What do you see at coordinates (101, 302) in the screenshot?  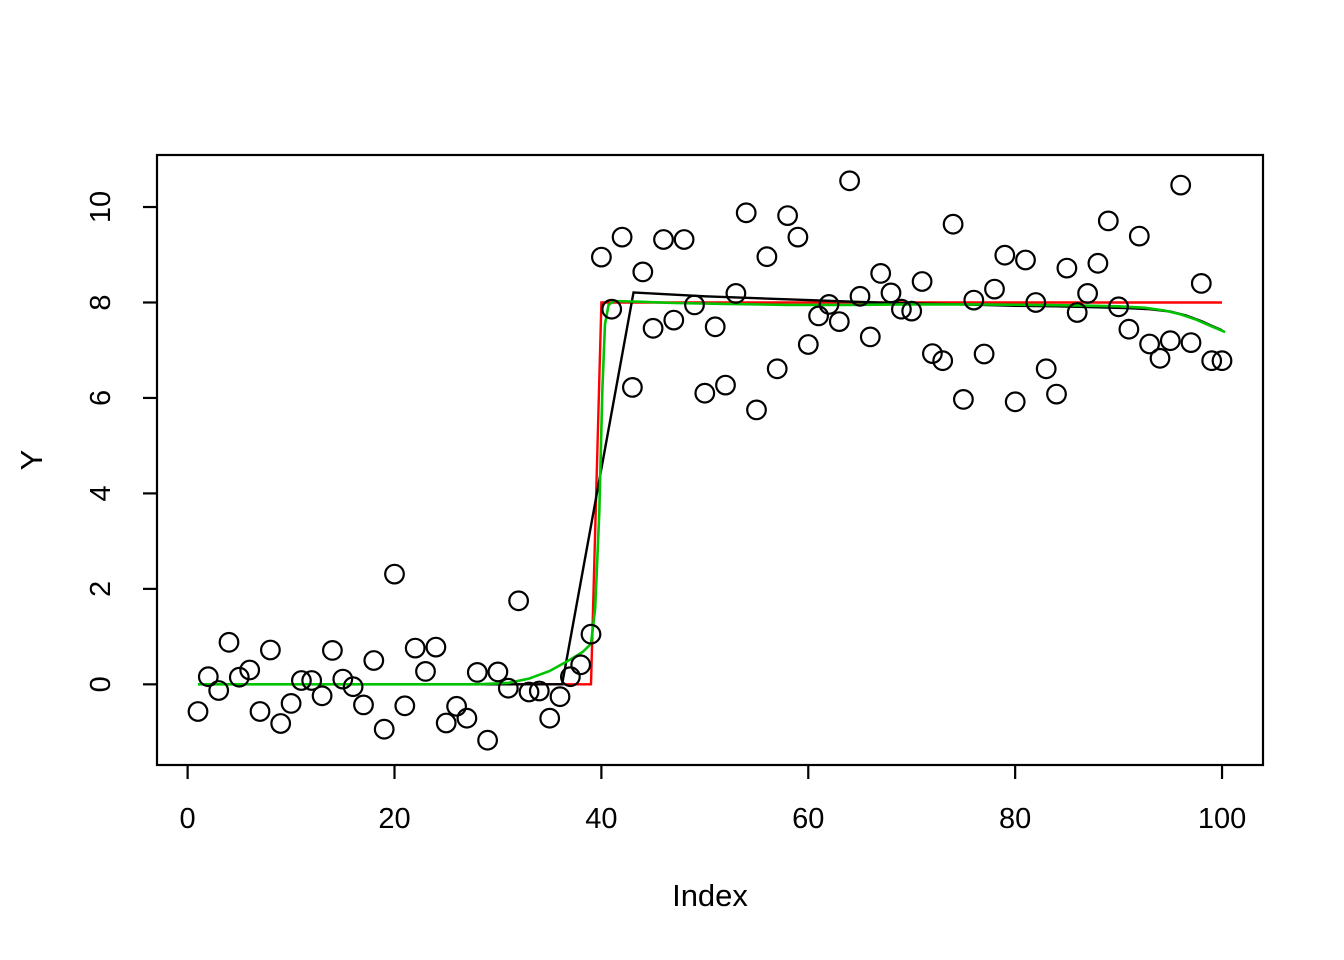 I see `y-tick-label: 8` at bounding box center [101, 302].